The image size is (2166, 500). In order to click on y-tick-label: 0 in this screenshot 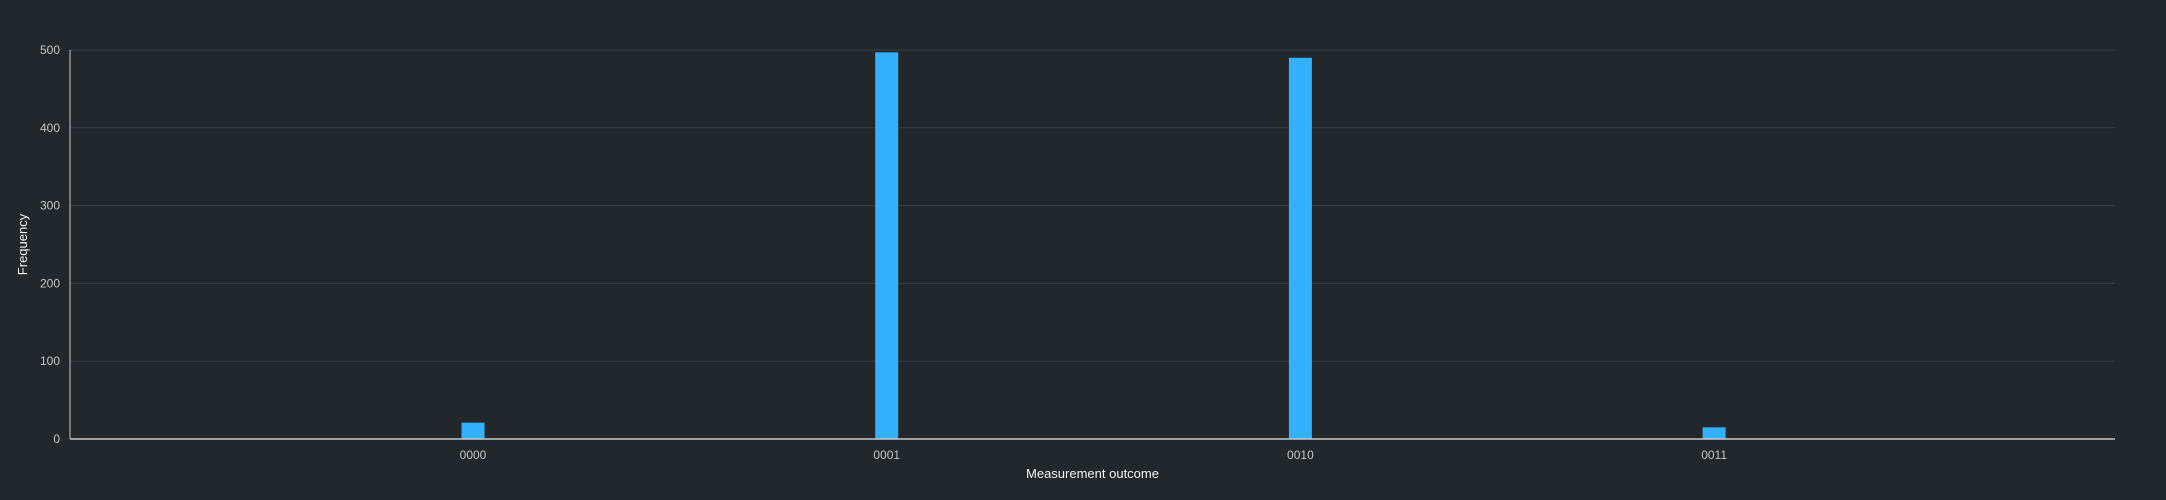, I will do `click(56, 439)`.